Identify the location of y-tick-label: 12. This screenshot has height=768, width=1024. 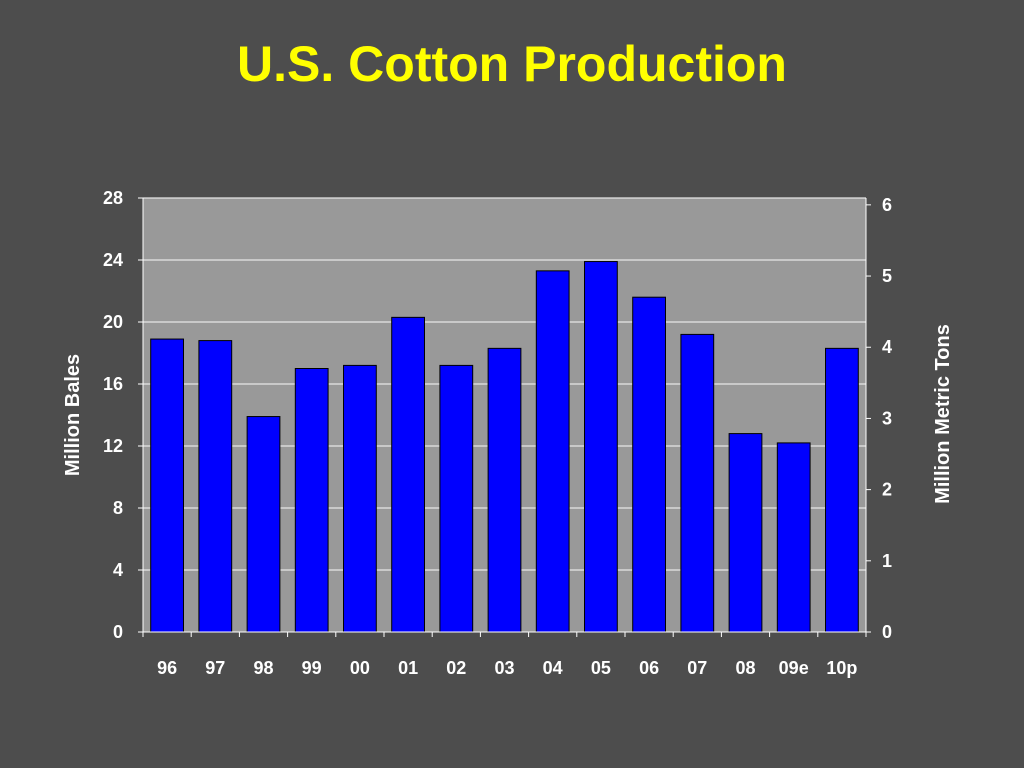
(113, 446).